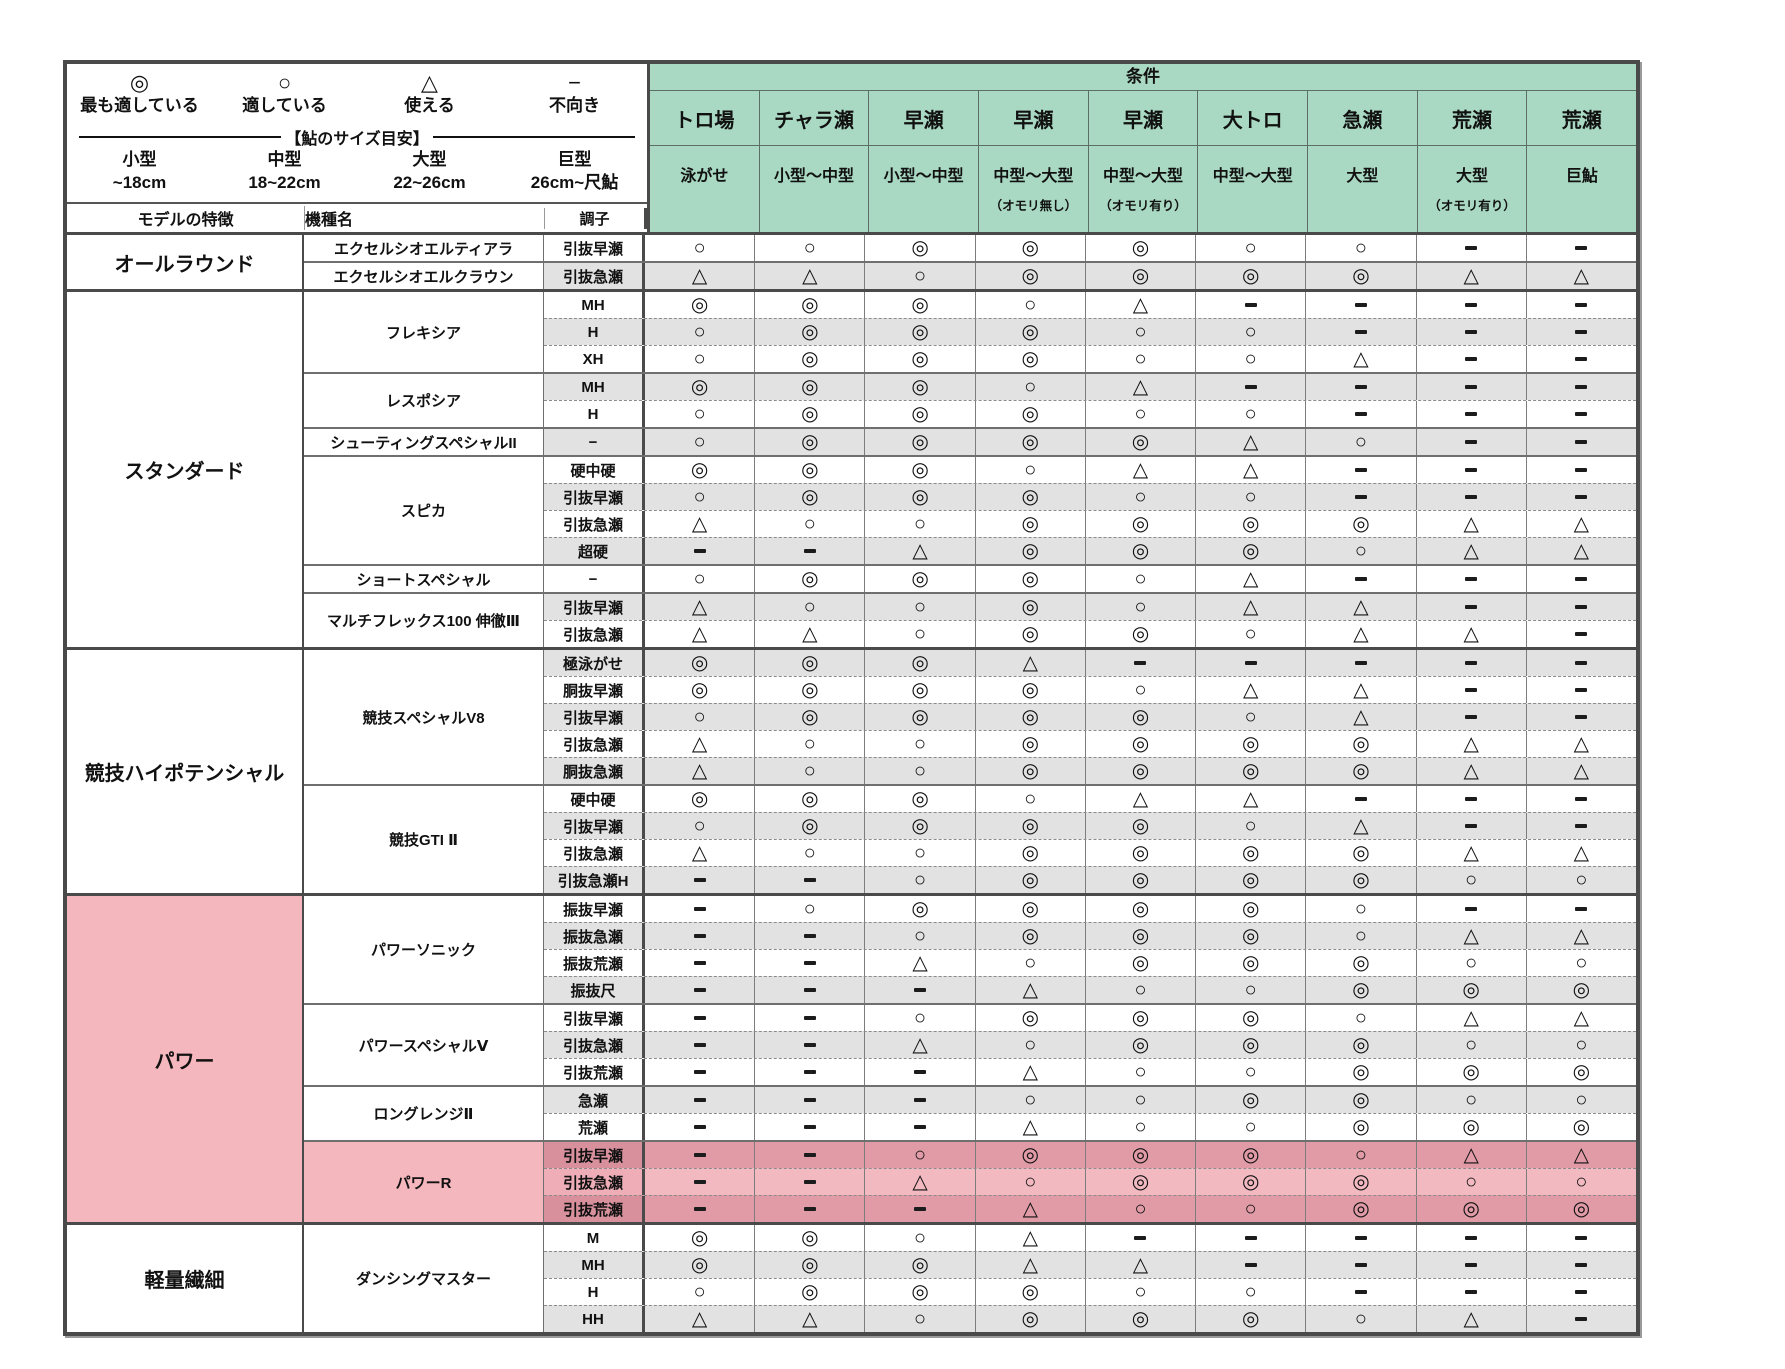 The image size is (1785, 1369). What do you see at coordinates (284, 105) in the screenshot?
I see `legend-label: 適している` at bounding box center [284, 105].